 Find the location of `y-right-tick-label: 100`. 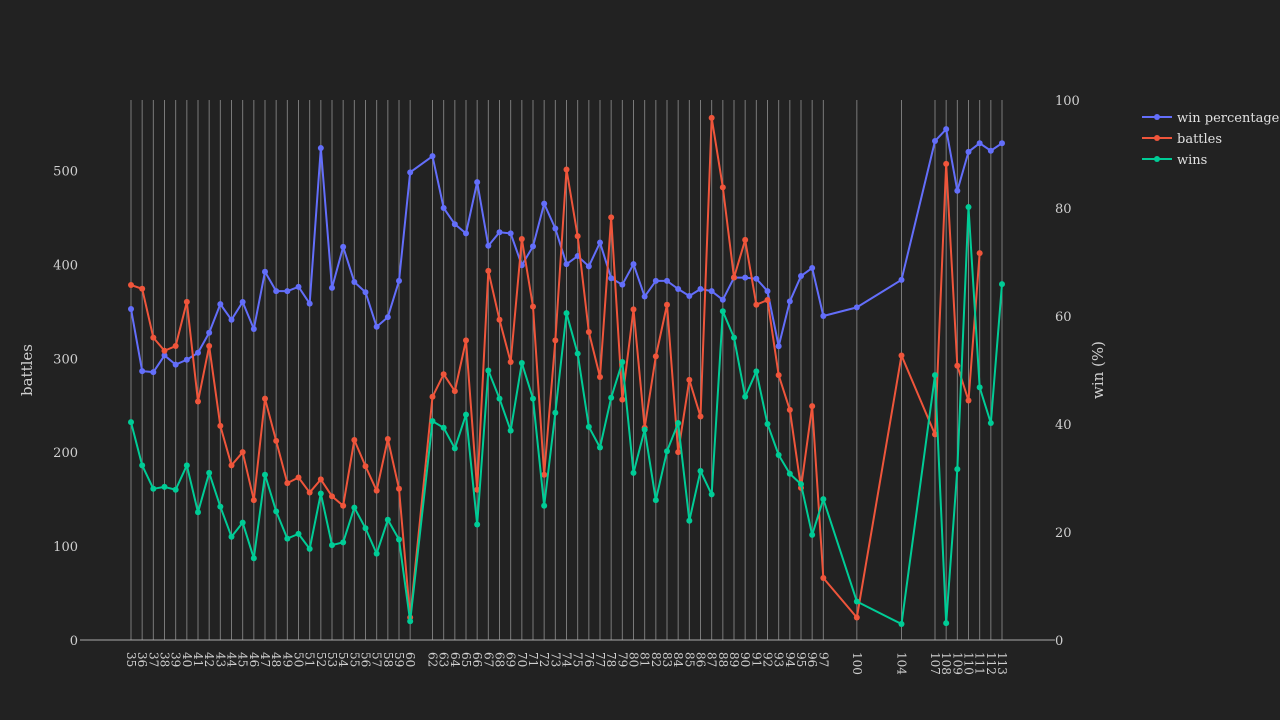

y-right-tick-label: 100 is located at coordinates (1067, 101).